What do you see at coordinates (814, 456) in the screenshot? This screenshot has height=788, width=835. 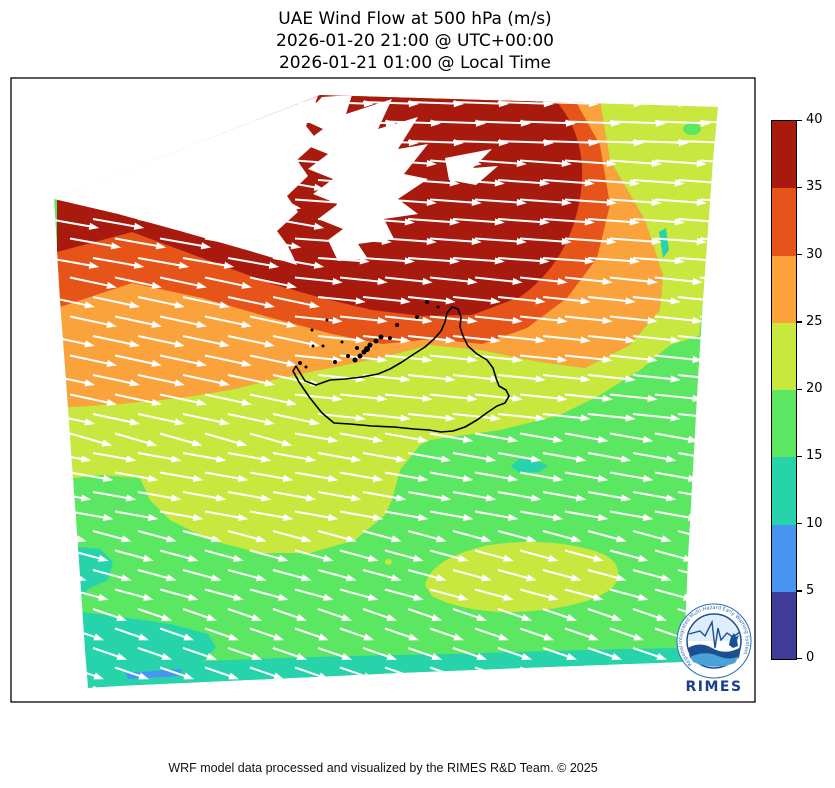 I see `colorbar-tick-label: 15` at bounding box center [814, 456].